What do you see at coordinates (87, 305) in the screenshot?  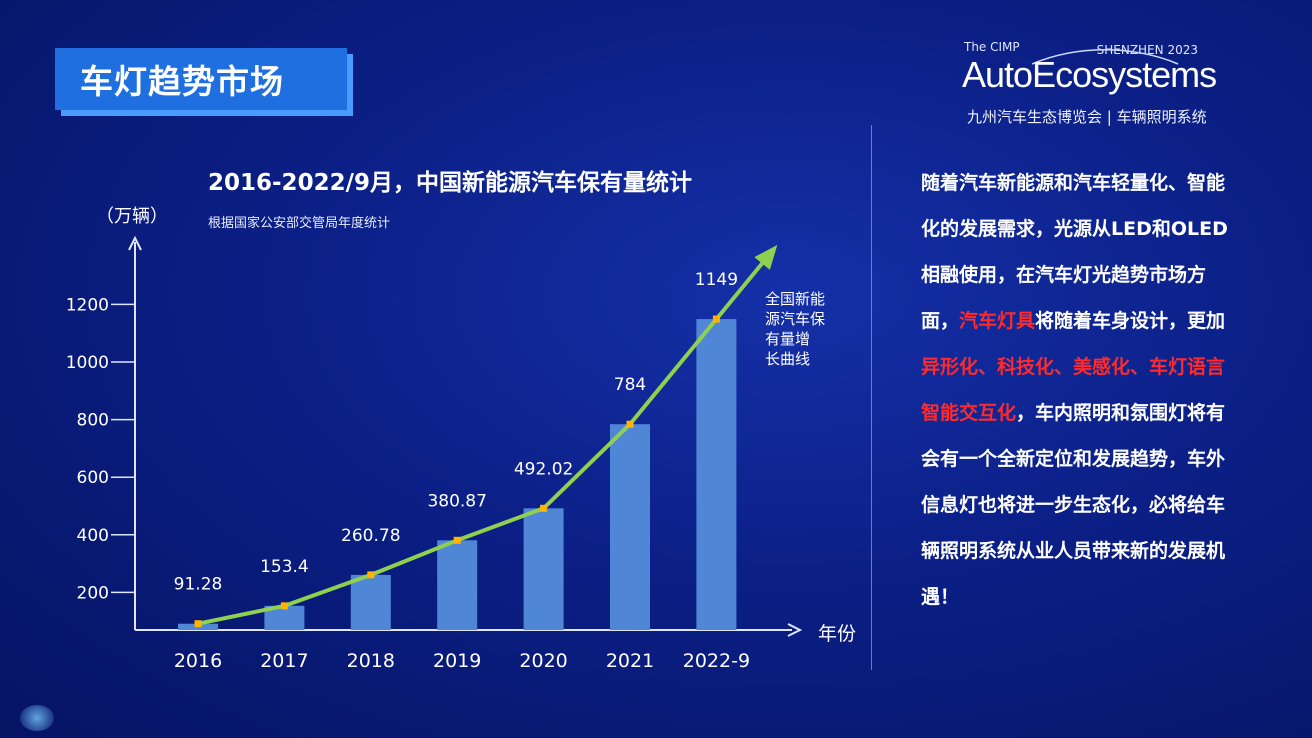 I see `y-tick-label: 1200` at bounding box center [87, 305].